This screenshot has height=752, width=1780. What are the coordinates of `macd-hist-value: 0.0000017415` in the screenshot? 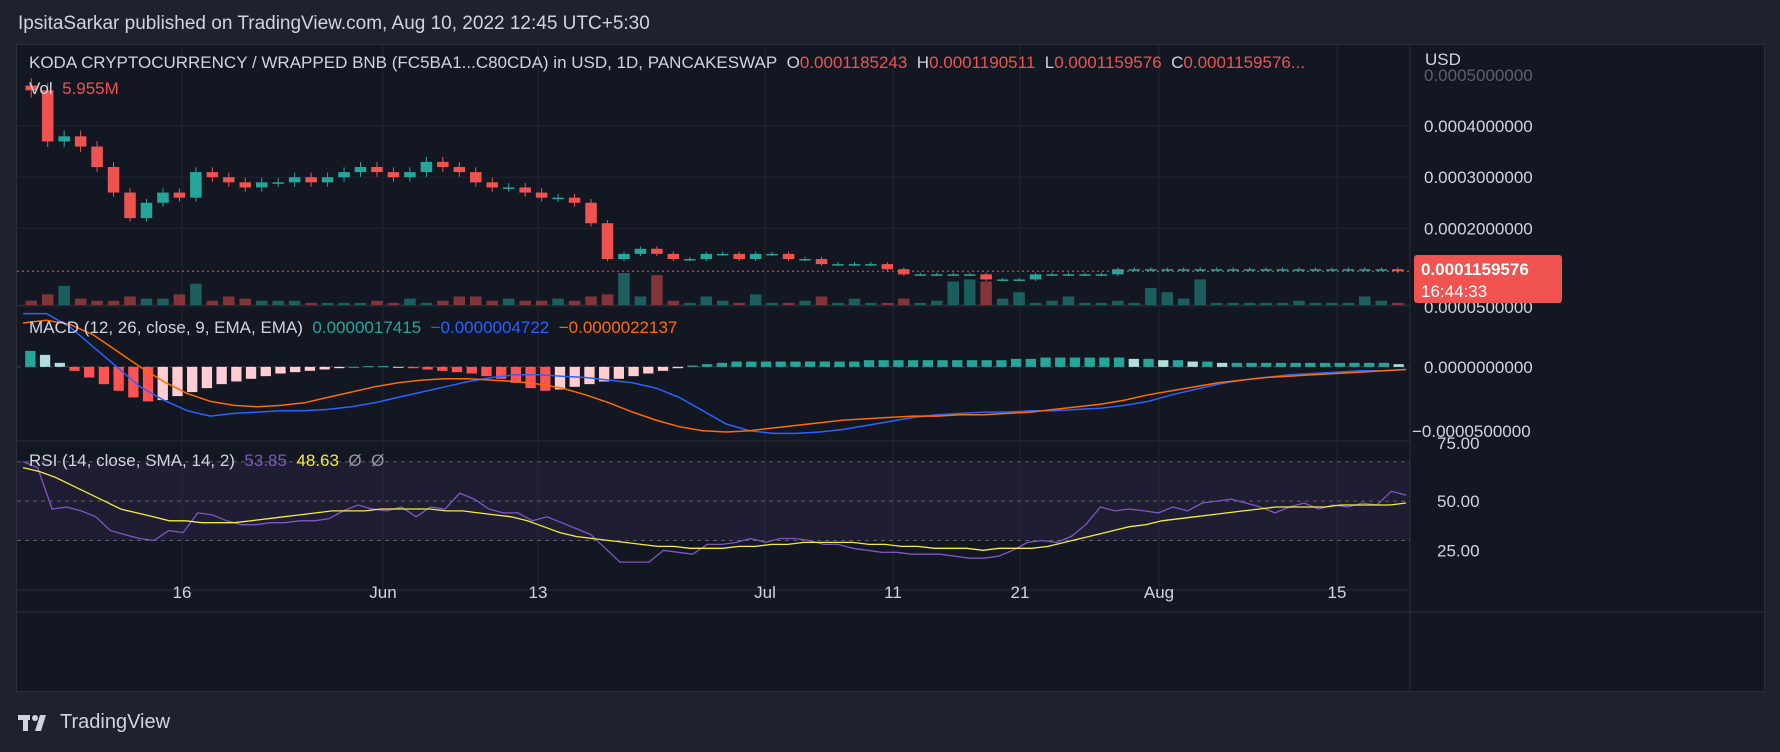 It's located at (367, 327).